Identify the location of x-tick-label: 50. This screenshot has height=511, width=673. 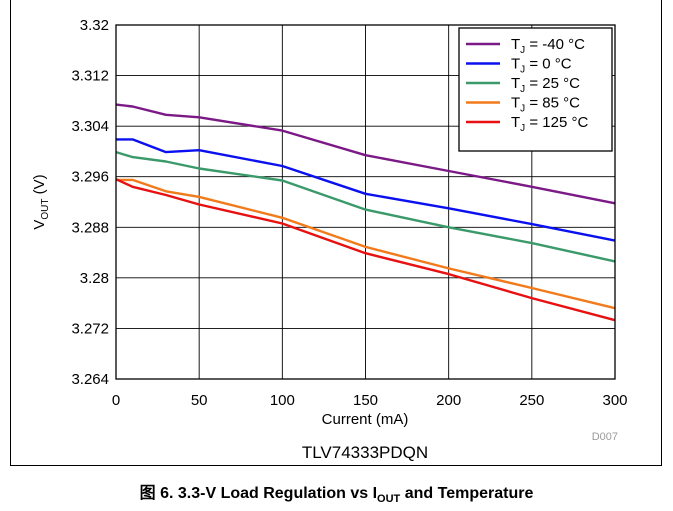
(199, 400).